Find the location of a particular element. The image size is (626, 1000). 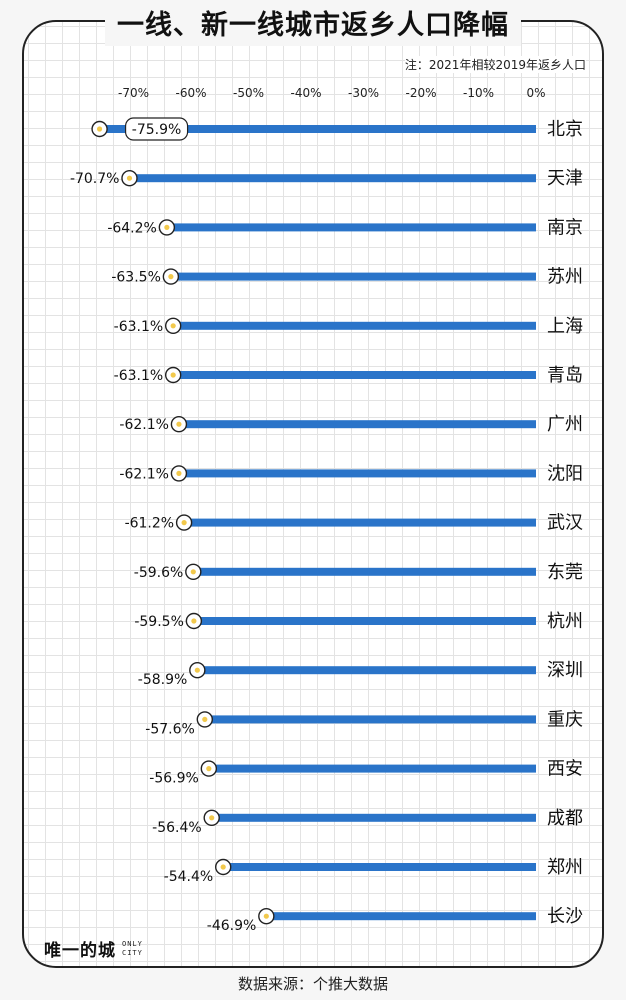

value-label: -54.4% is located at coordinates (189, 877).